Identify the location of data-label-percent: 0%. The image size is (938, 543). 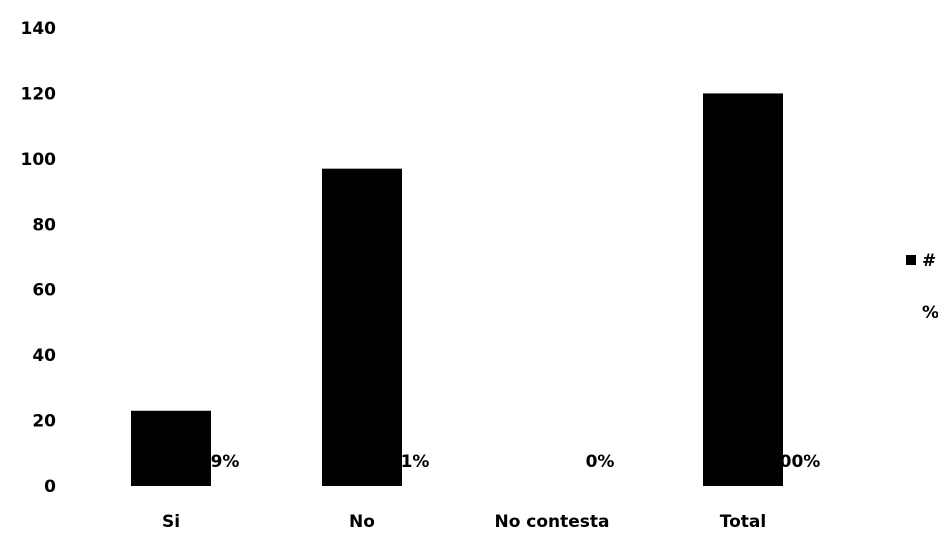
(600, 462).